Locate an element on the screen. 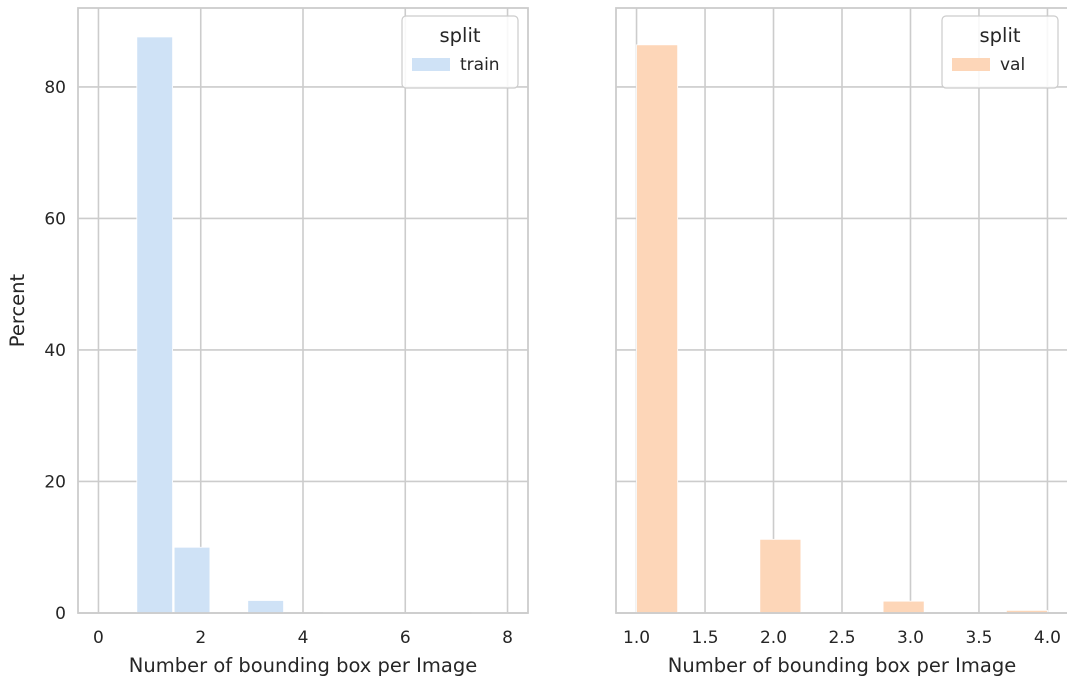  y-tick-label: 60 is located at coordinates (55, 219).